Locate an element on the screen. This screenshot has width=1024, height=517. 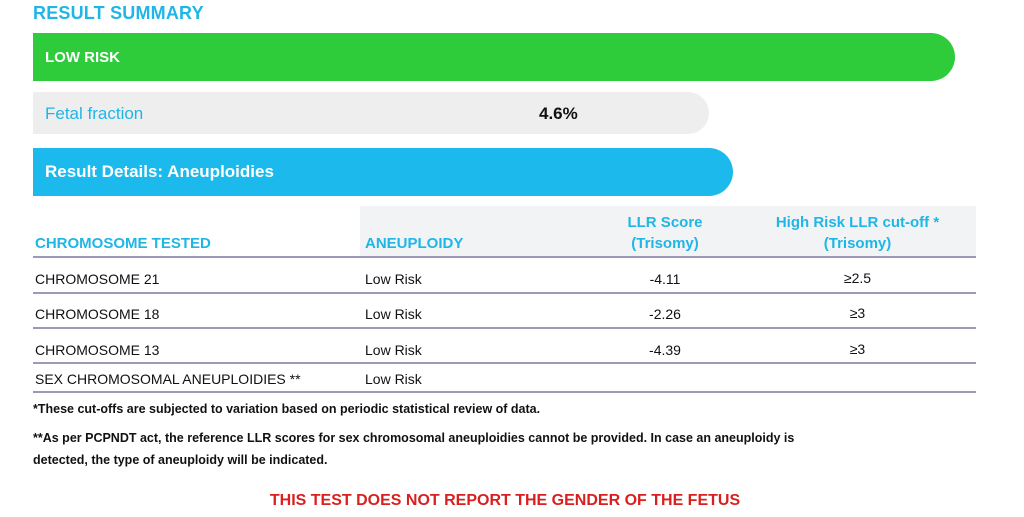
risk-status-label: LOW RISK is located at coordinates (82, 57).